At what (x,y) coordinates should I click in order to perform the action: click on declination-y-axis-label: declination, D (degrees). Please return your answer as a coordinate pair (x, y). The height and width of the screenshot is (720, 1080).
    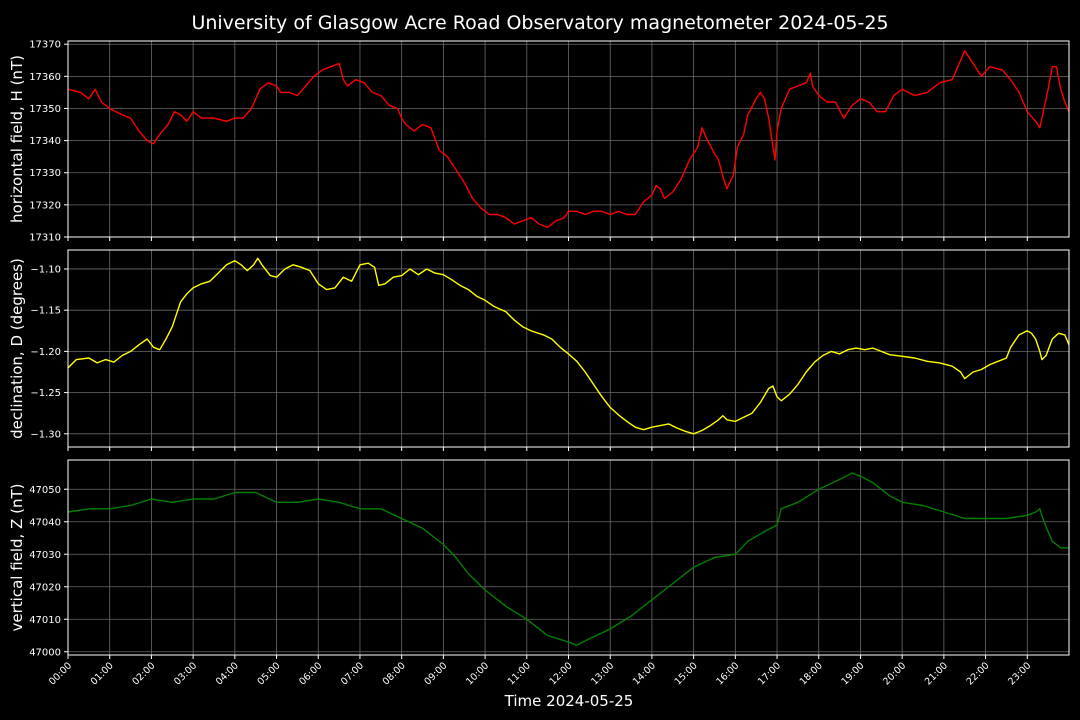
    Looking at the image, I should click on (17, 348).